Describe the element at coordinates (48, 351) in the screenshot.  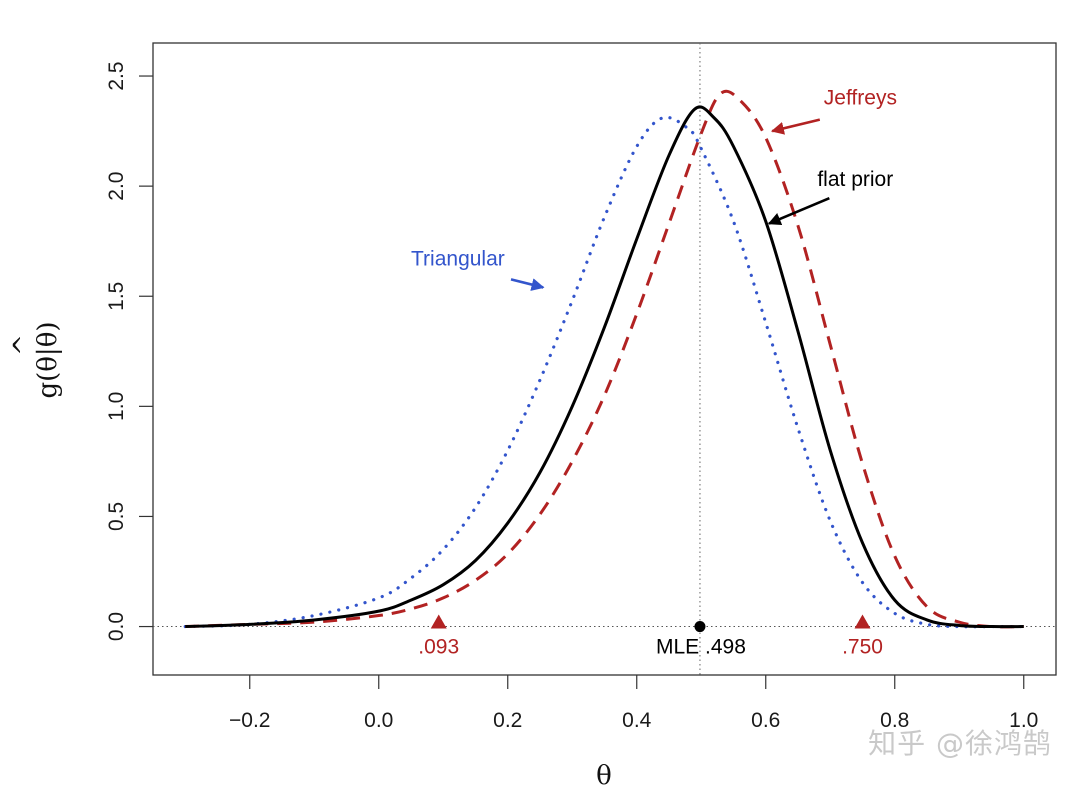
I see `y-title-bar: |` at that location.